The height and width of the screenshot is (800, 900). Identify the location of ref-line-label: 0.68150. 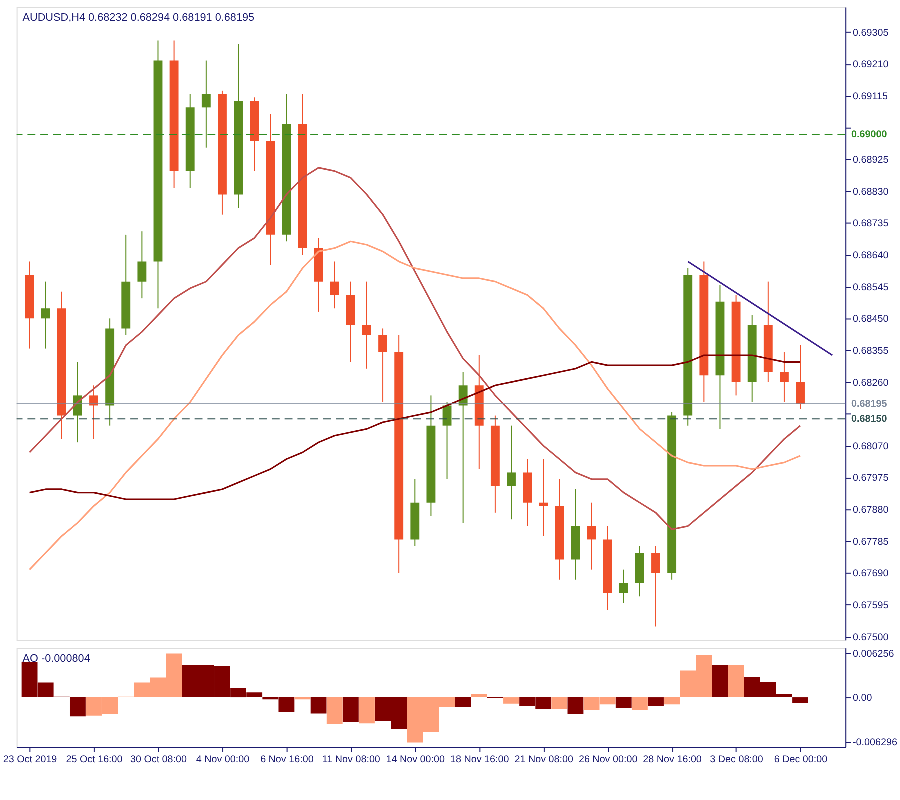
(870, 420).